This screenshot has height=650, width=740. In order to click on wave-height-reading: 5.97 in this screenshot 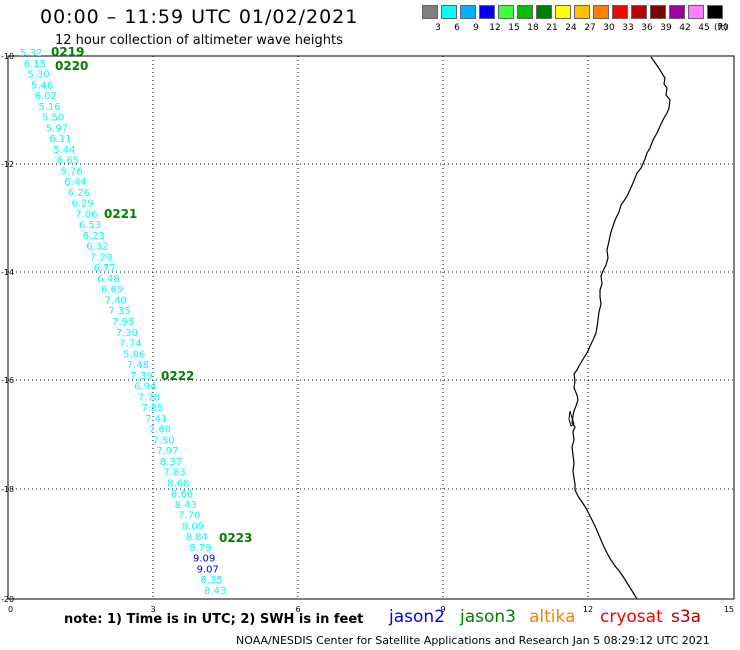, I will do `click(57, 128)`.